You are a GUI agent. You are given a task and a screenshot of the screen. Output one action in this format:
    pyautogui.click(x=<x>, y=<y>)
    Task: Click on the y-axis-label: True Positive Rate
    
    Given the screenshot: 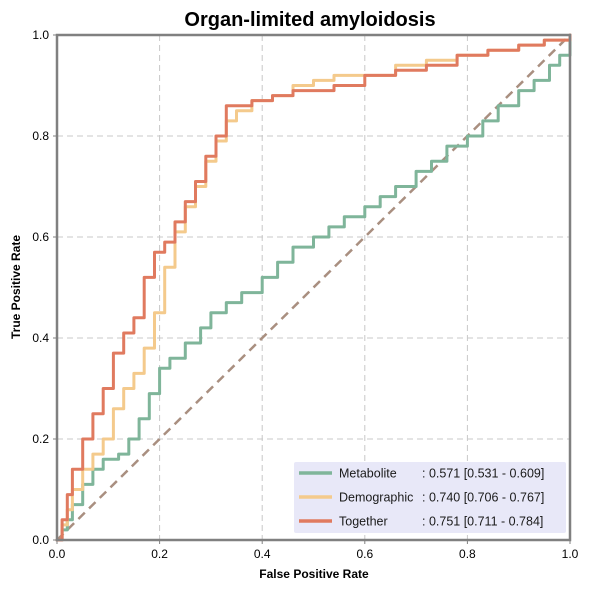 What is the action you would take?
    pyautogui.click(x=16, y=287)
    